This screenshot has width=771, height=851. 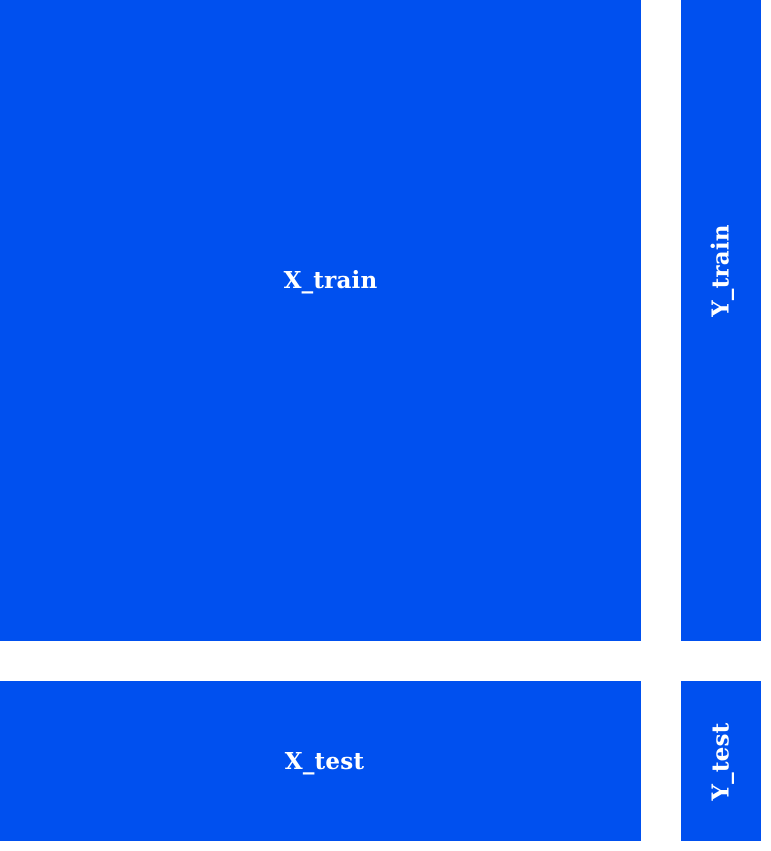 I want to click on y-train-label: Y_train, so click(x=721, y=270).